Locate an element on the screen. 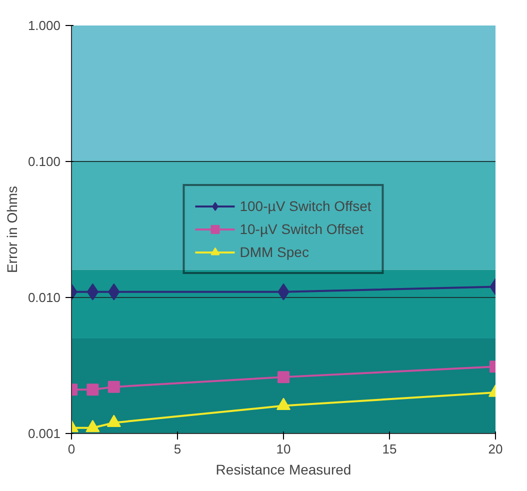 This screenshot has width=527, height=491. y-tick-label: 0.100 is located at coordinates (44, 161).